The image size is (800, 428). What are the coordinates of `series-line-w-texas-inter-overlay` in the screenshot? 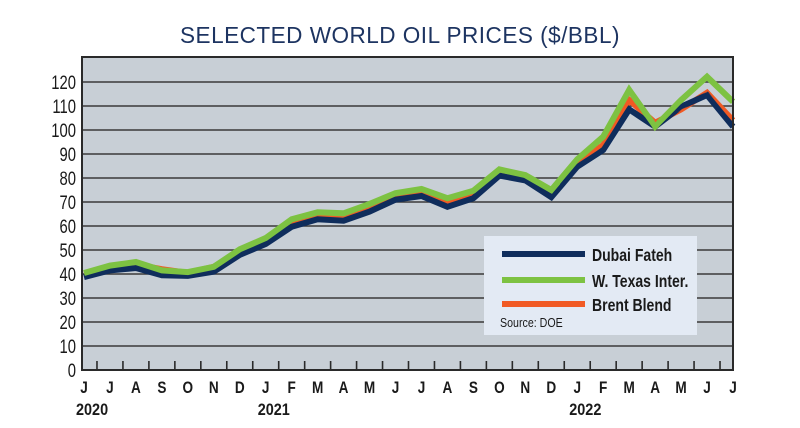 It's located at (646, 128).